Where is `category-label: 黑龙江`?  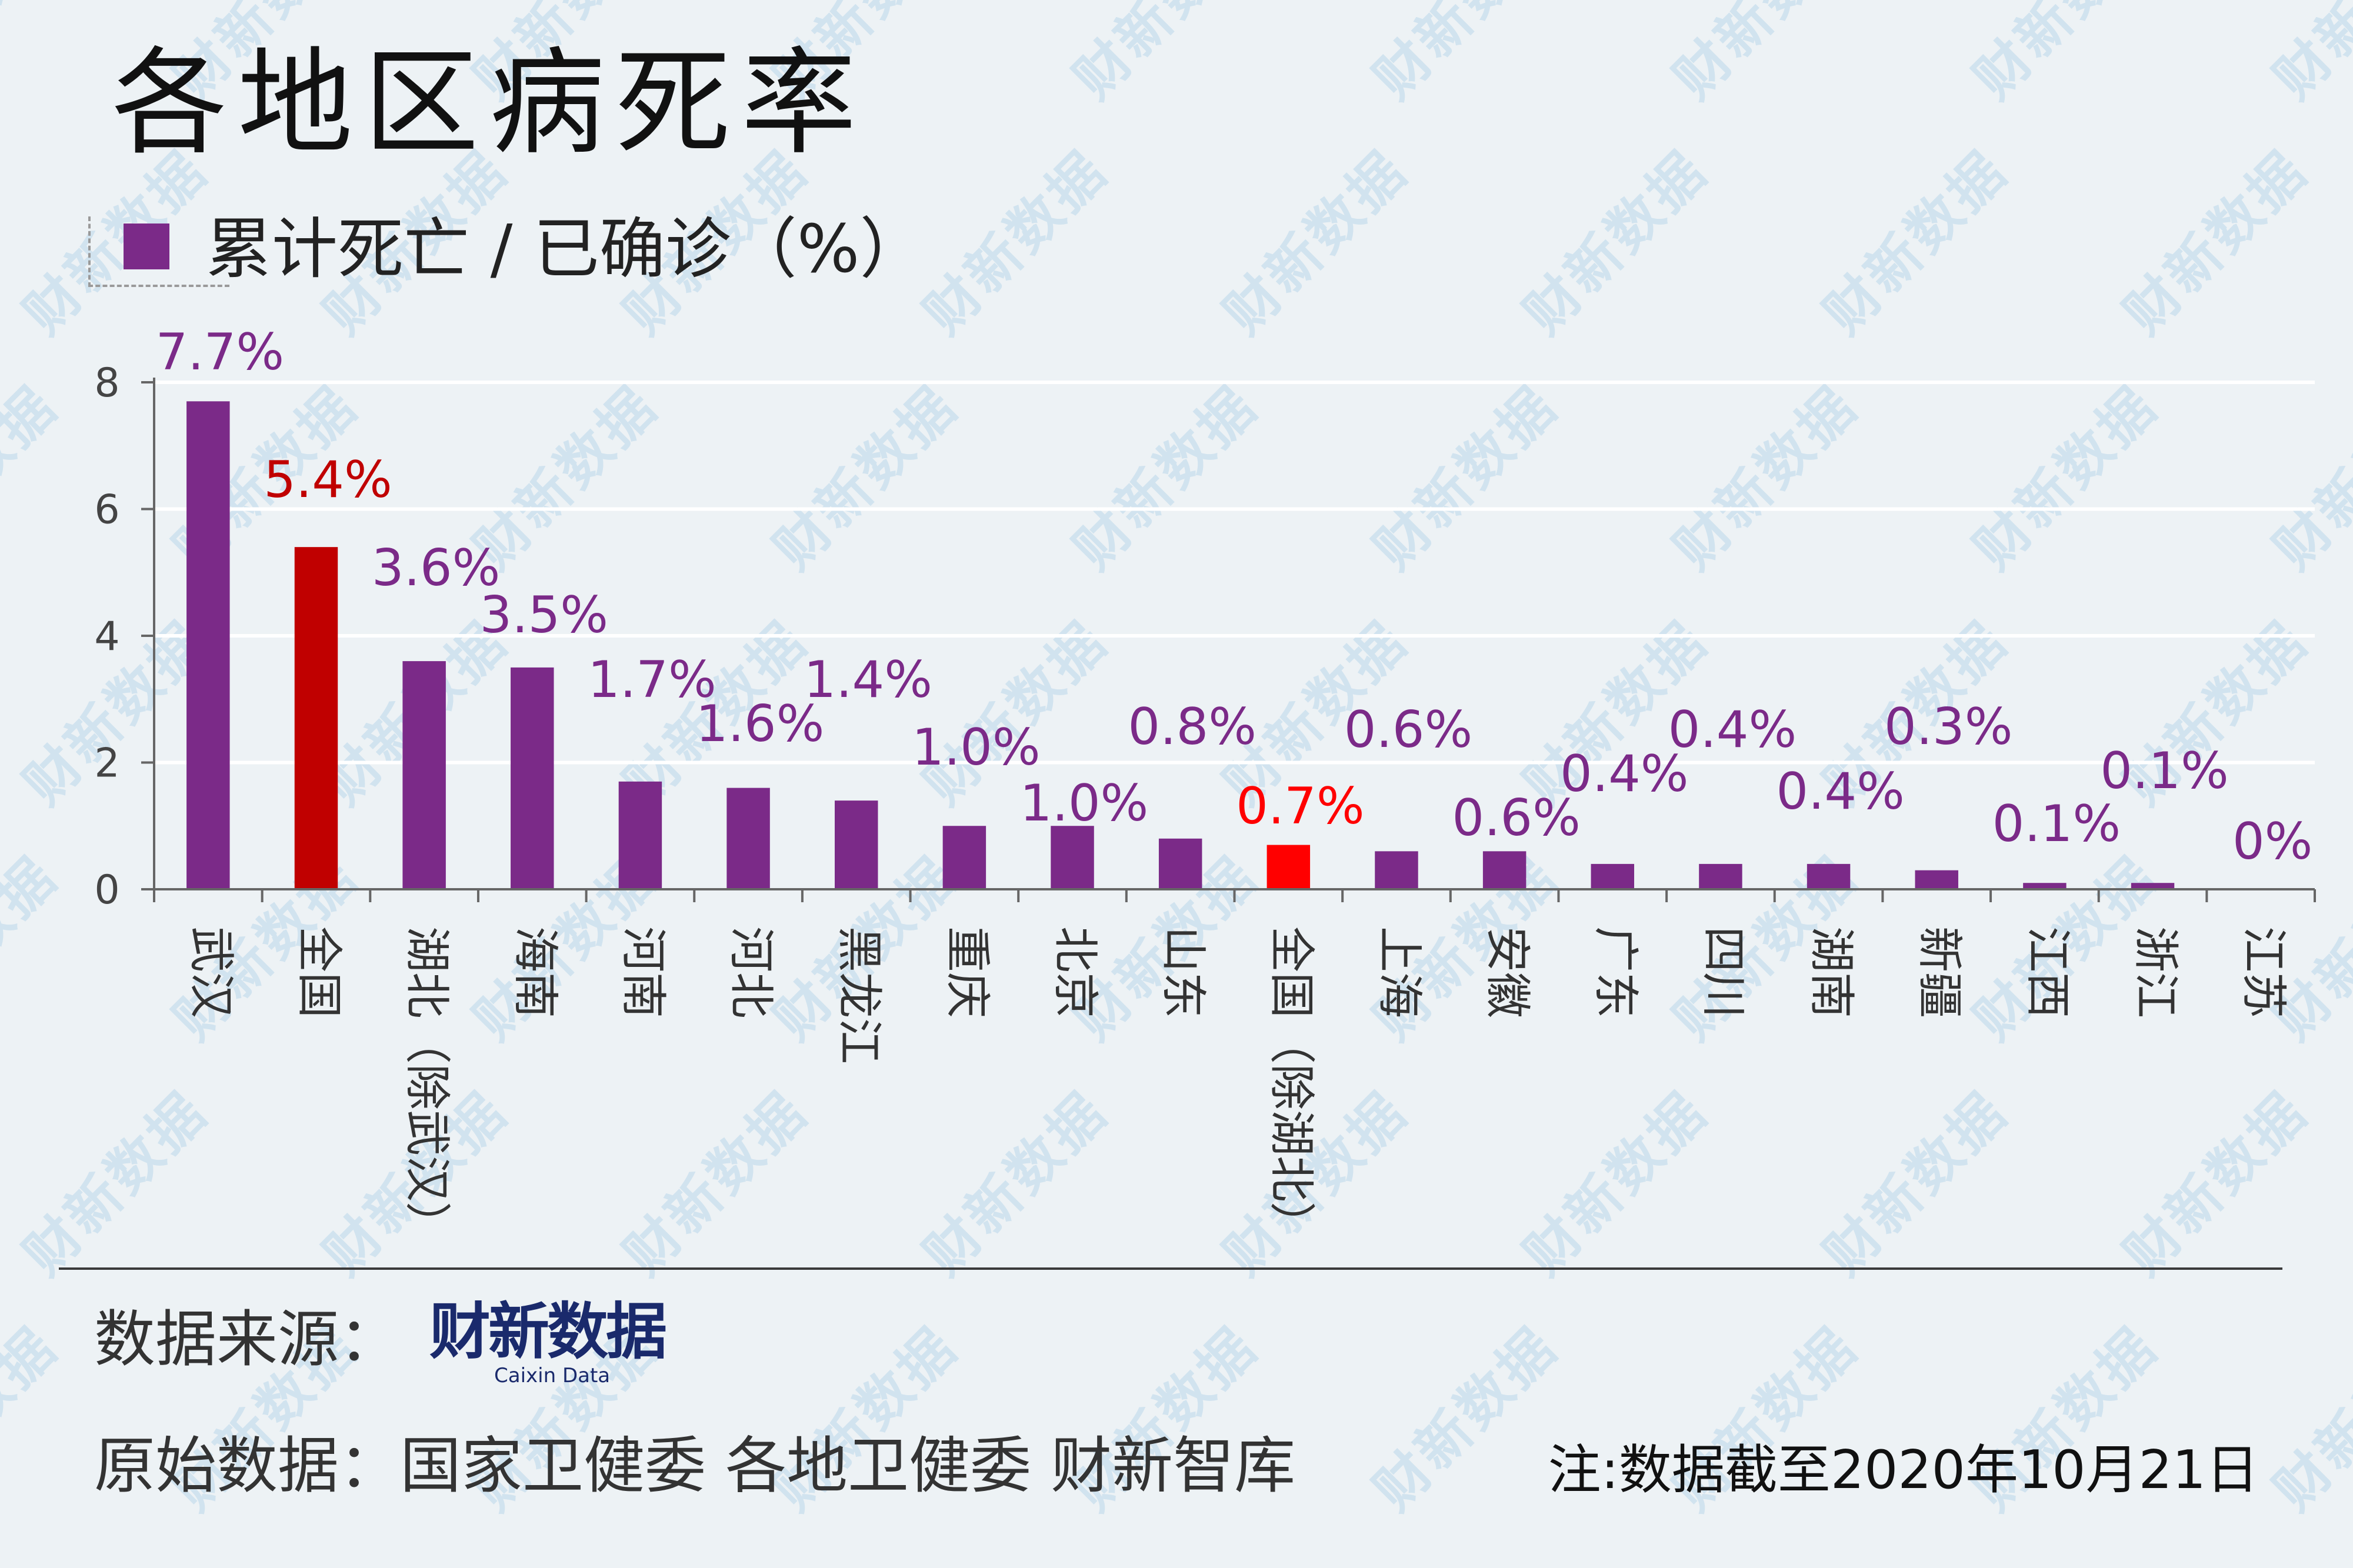 category-label: 黑龙江 is located at coordinates (858, 995).